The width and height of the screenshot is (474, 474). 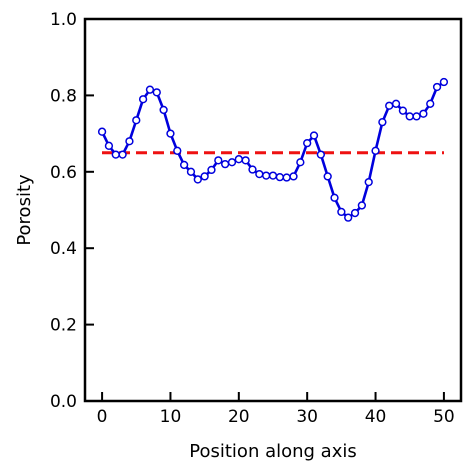 I want to click on x-axis-label: Position along axis, so click(x=272, y=451).